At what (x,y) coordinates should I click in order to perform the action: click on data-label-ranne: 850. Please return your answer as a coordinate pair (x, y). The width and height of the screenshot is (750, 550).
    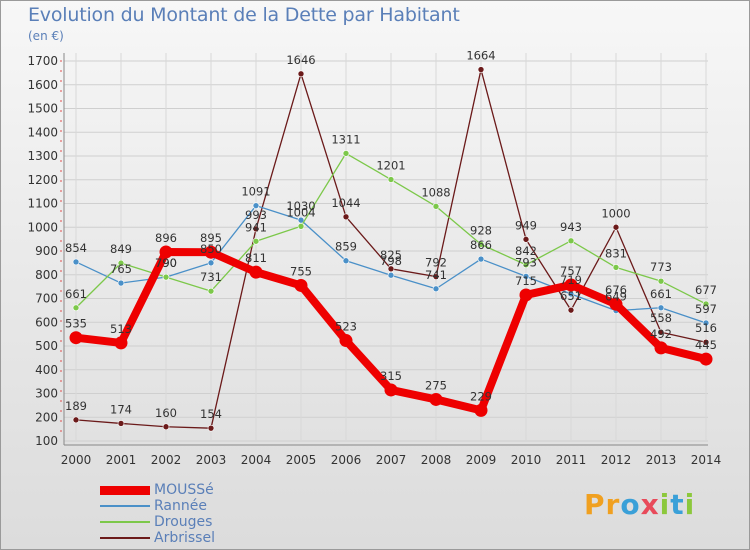
    Looking at the image, I should click on (211, 249).